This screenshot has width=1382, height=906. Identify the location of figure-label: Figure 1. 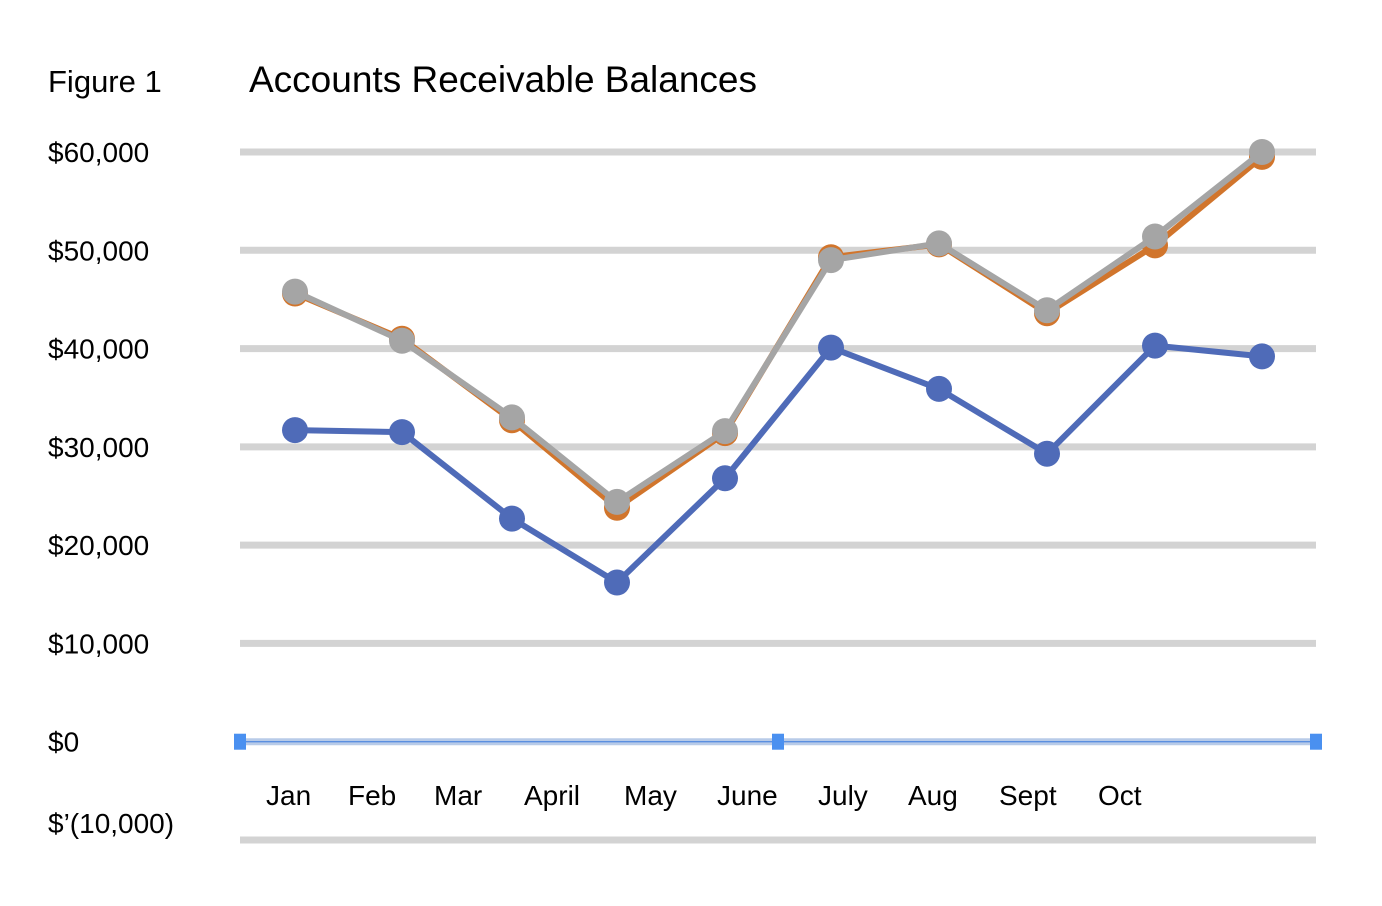
(105, 81).